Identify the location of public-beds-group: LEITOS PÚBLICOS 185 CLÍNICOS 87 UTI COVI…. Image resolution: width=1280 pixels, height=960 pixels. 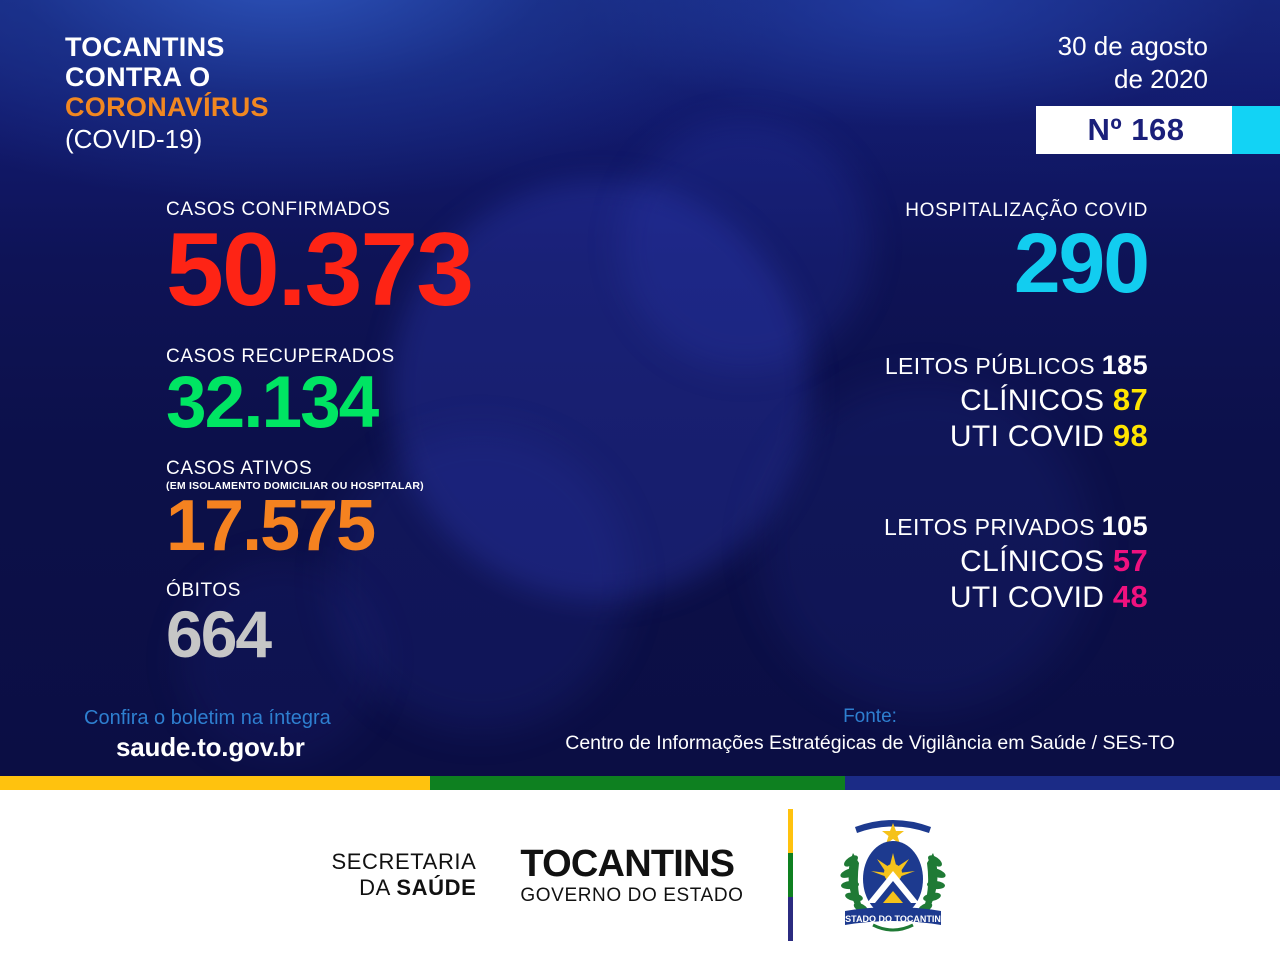
(924, 402).